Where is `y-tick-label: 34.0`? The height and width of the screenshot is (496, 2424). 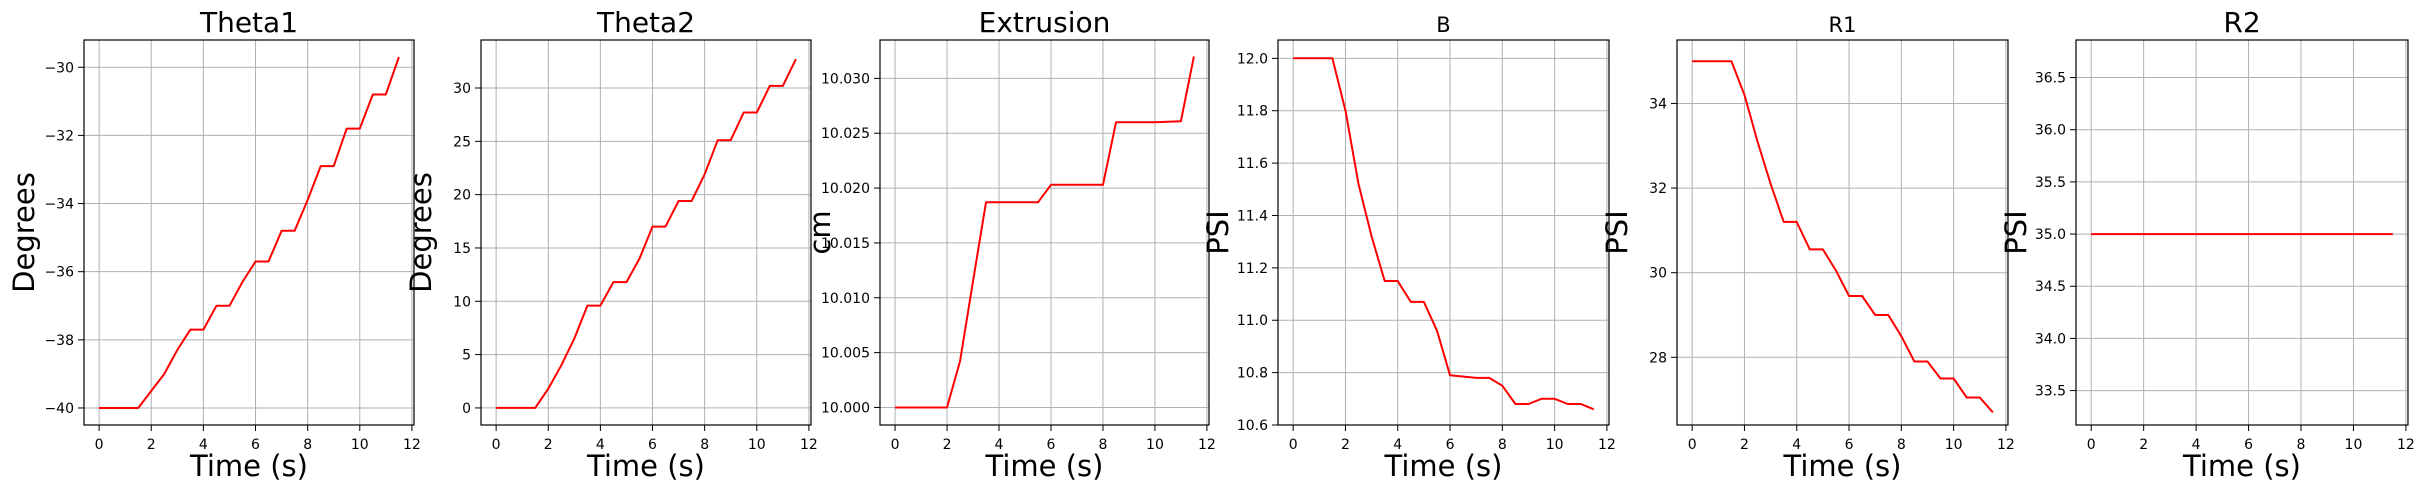 y-tick-label: 34.0 is located at coordinates (2050, 339).